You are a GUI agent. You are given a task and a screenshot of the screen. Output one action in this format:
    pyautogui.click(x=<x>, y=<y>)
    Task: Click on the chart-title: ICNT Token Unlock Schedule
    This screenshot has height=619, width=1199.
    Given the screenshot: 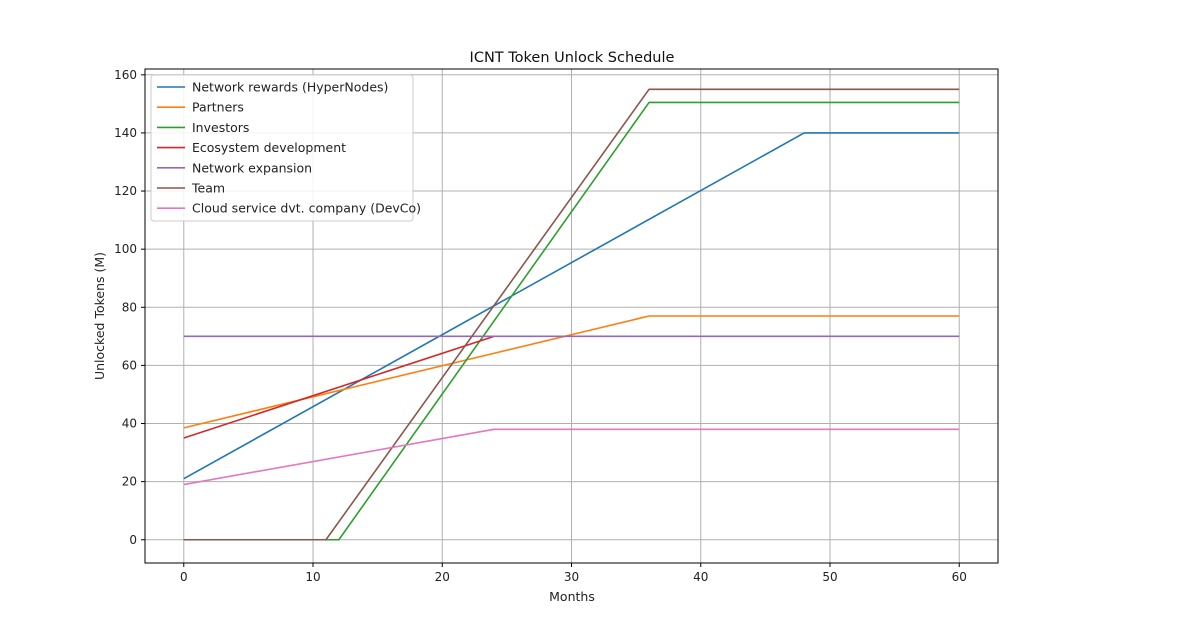 What is the action you would take?
    pyautogui.click(x=572, y=58)
    